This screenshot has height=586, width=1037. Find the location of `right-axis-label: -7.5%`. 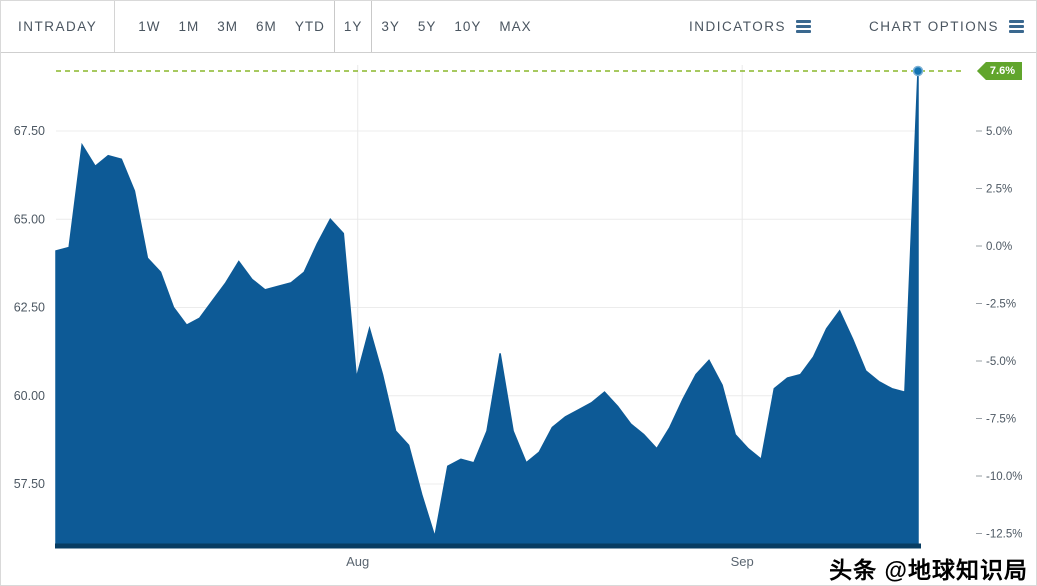

right-axis-label: -7.5% is located at coordinates (1001, 420).